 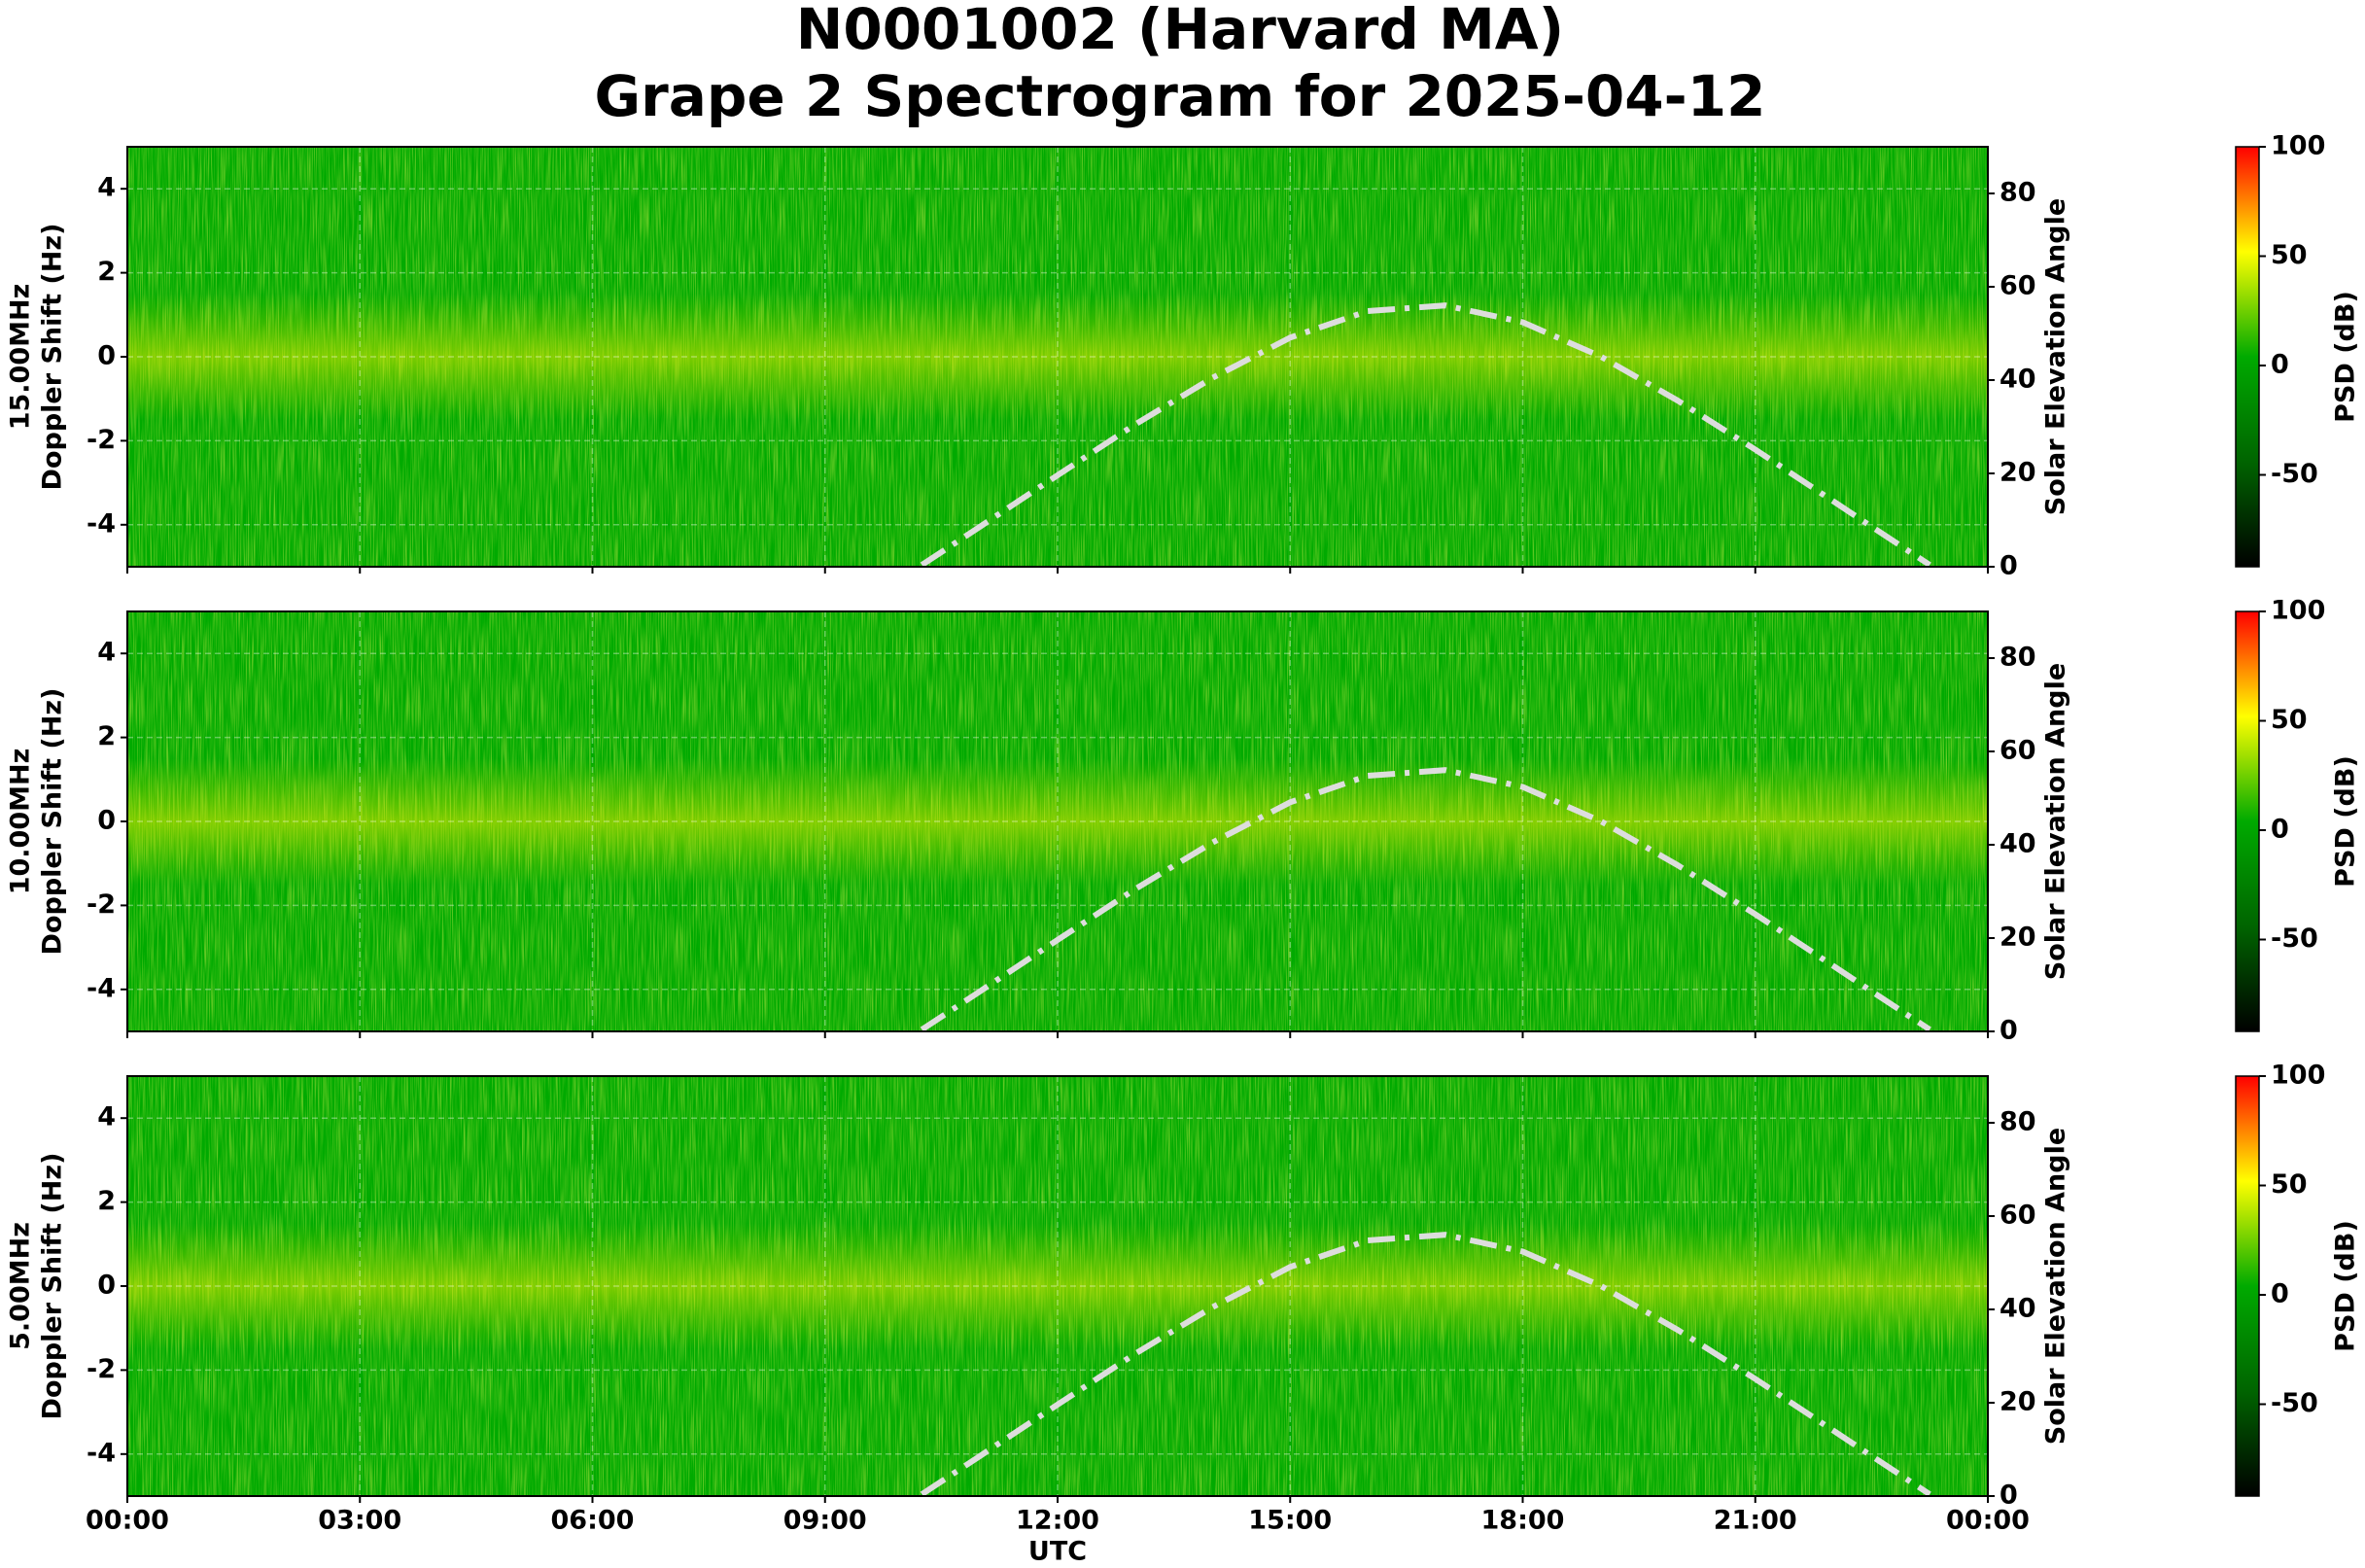 What do you see at coordinates (1523, 1521) in the screenshot?
I see `x-tick-label: 18:00` at bounding box center [1523, 1521].